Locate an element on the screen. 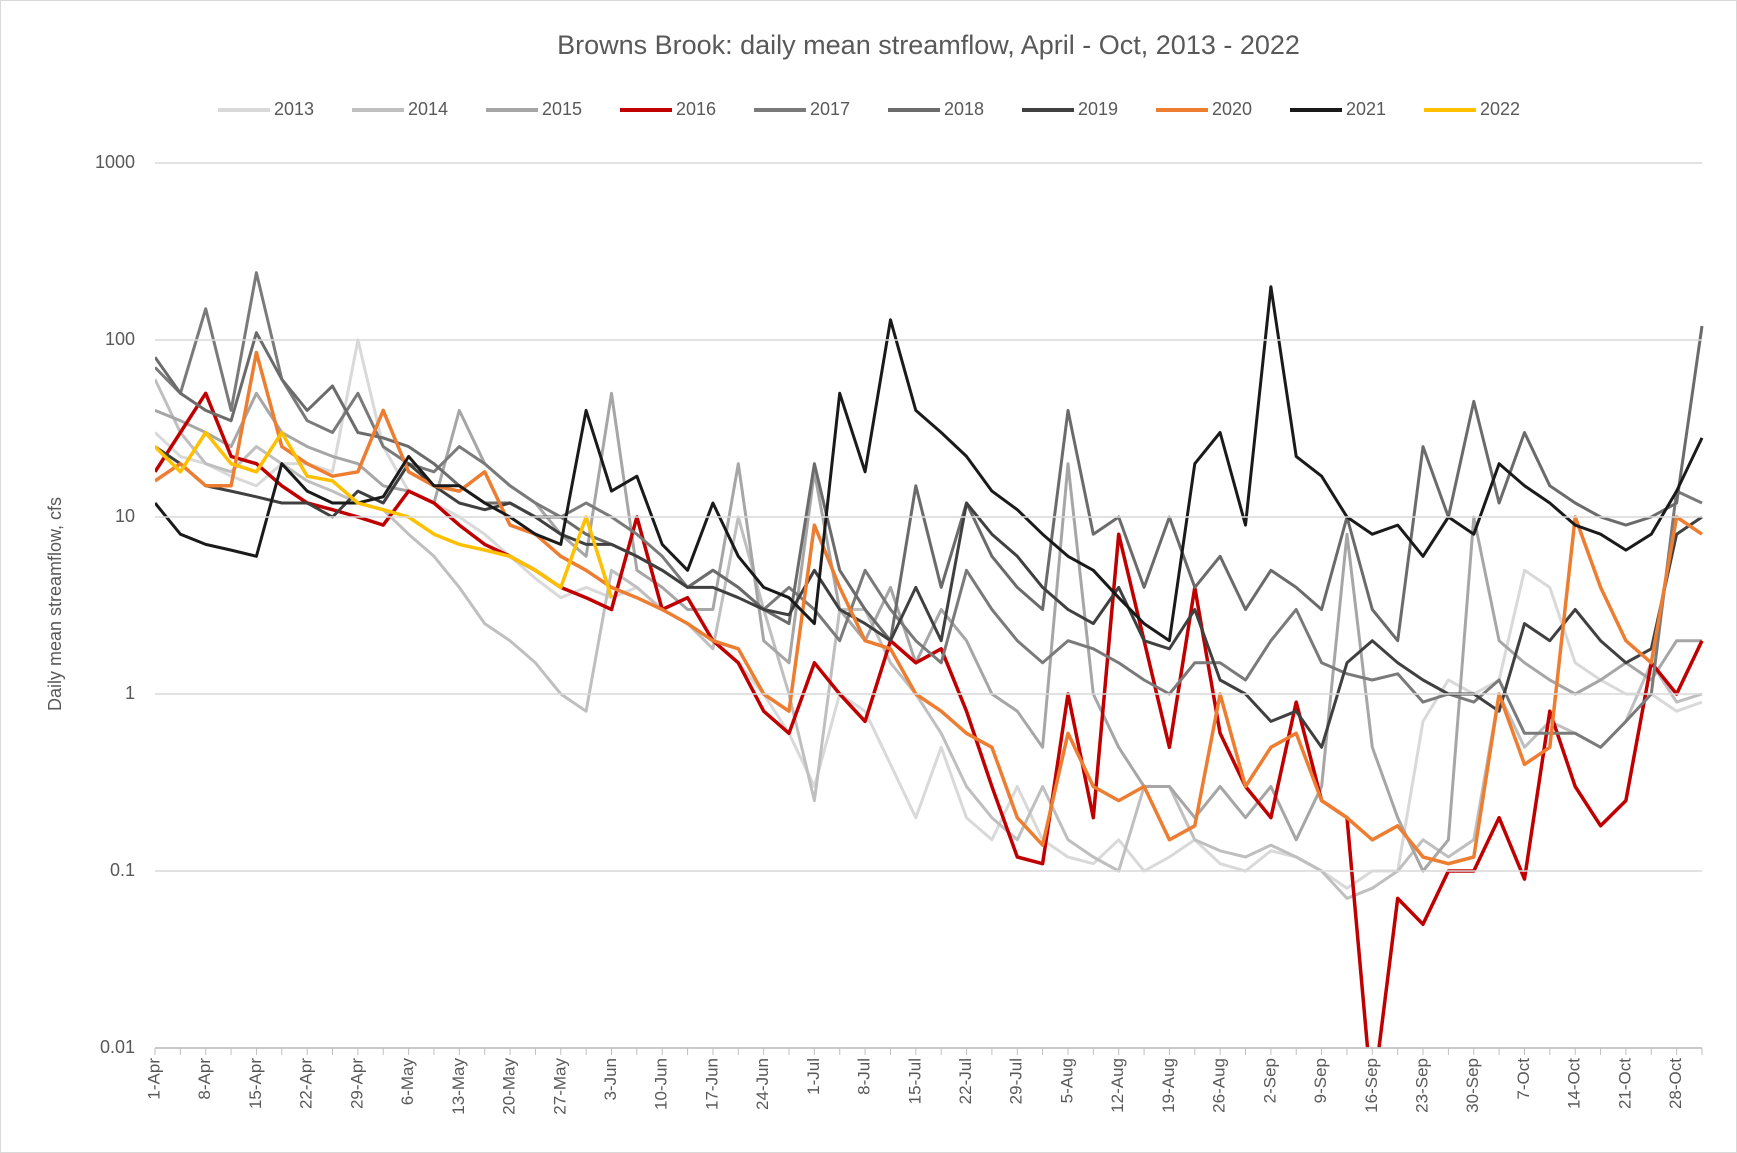  x-tick-label: 20-May is located at coordinates (509, 1086).